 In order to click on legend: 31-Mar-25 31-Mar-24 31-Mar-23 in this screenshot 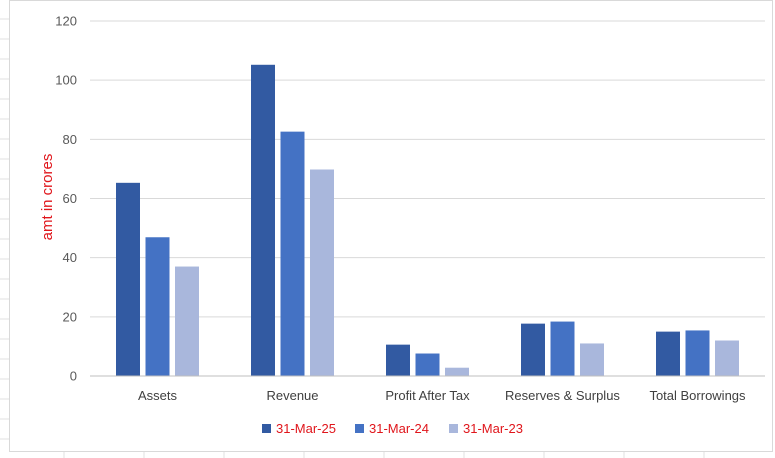, I will do `click(392, 428)`.